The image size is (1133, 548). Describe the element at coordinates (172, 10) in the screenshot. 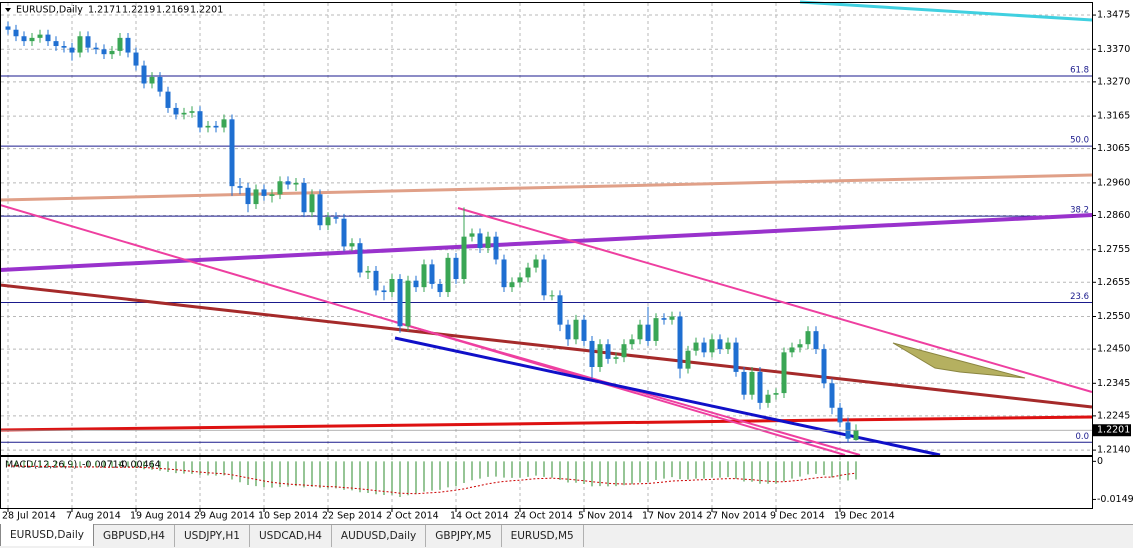

I see `ohlc-low: 1.2169` at that location.